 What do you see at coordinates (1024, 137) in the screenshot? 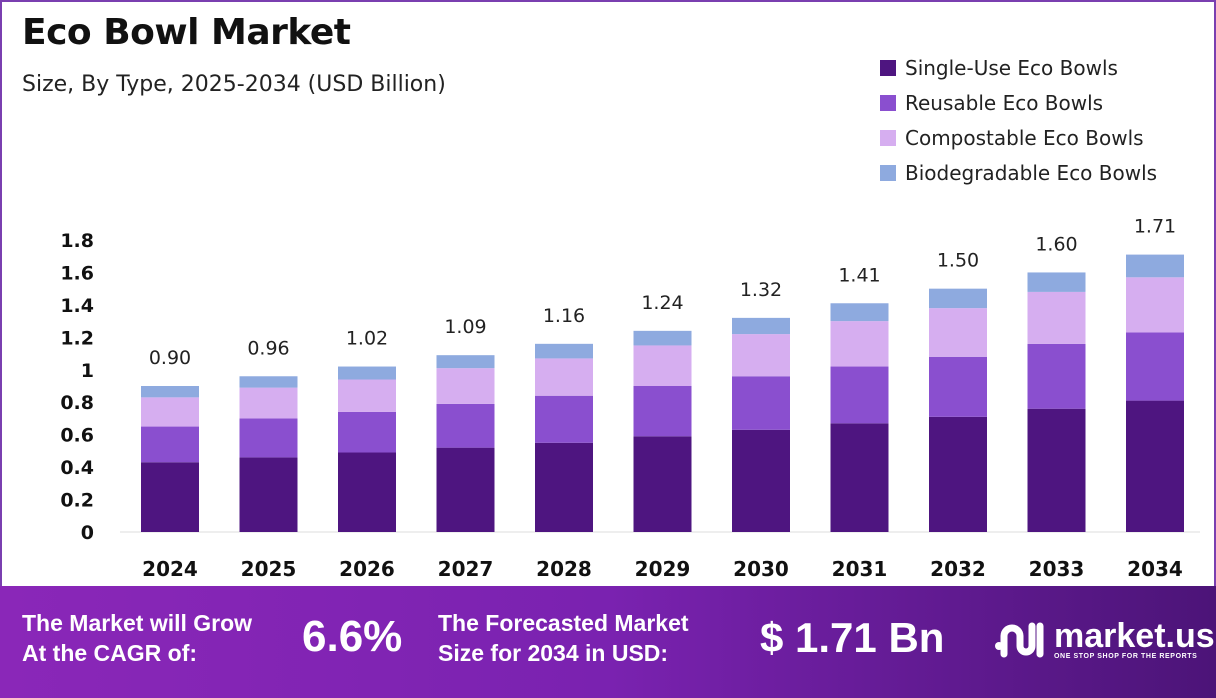
I see `legend-label: Compostable Eco Bowls` at bounding box center [1024, 137].